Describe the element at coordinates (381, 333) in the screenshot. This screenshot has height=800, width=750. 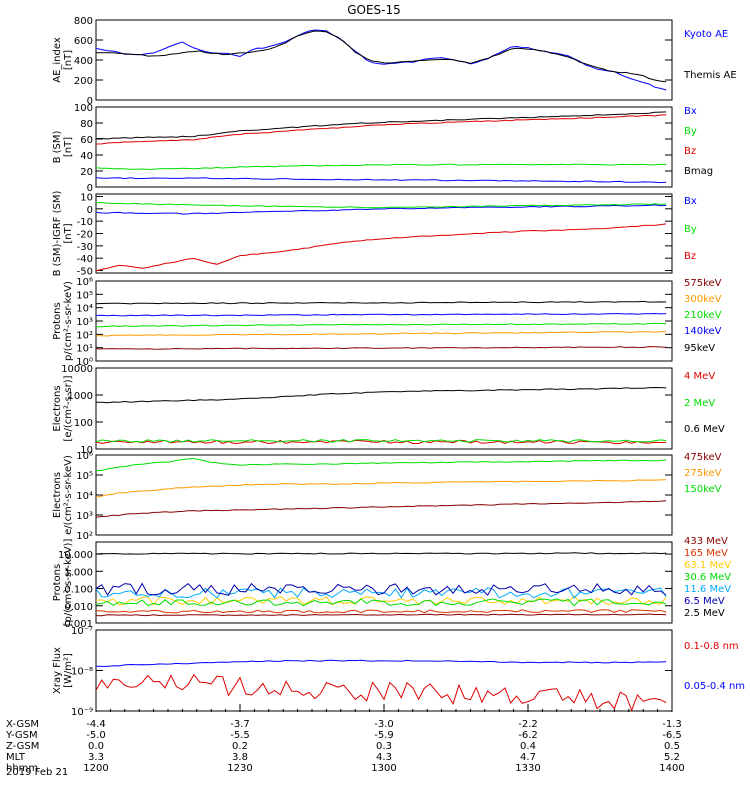
I see `series-300kev` at that location.